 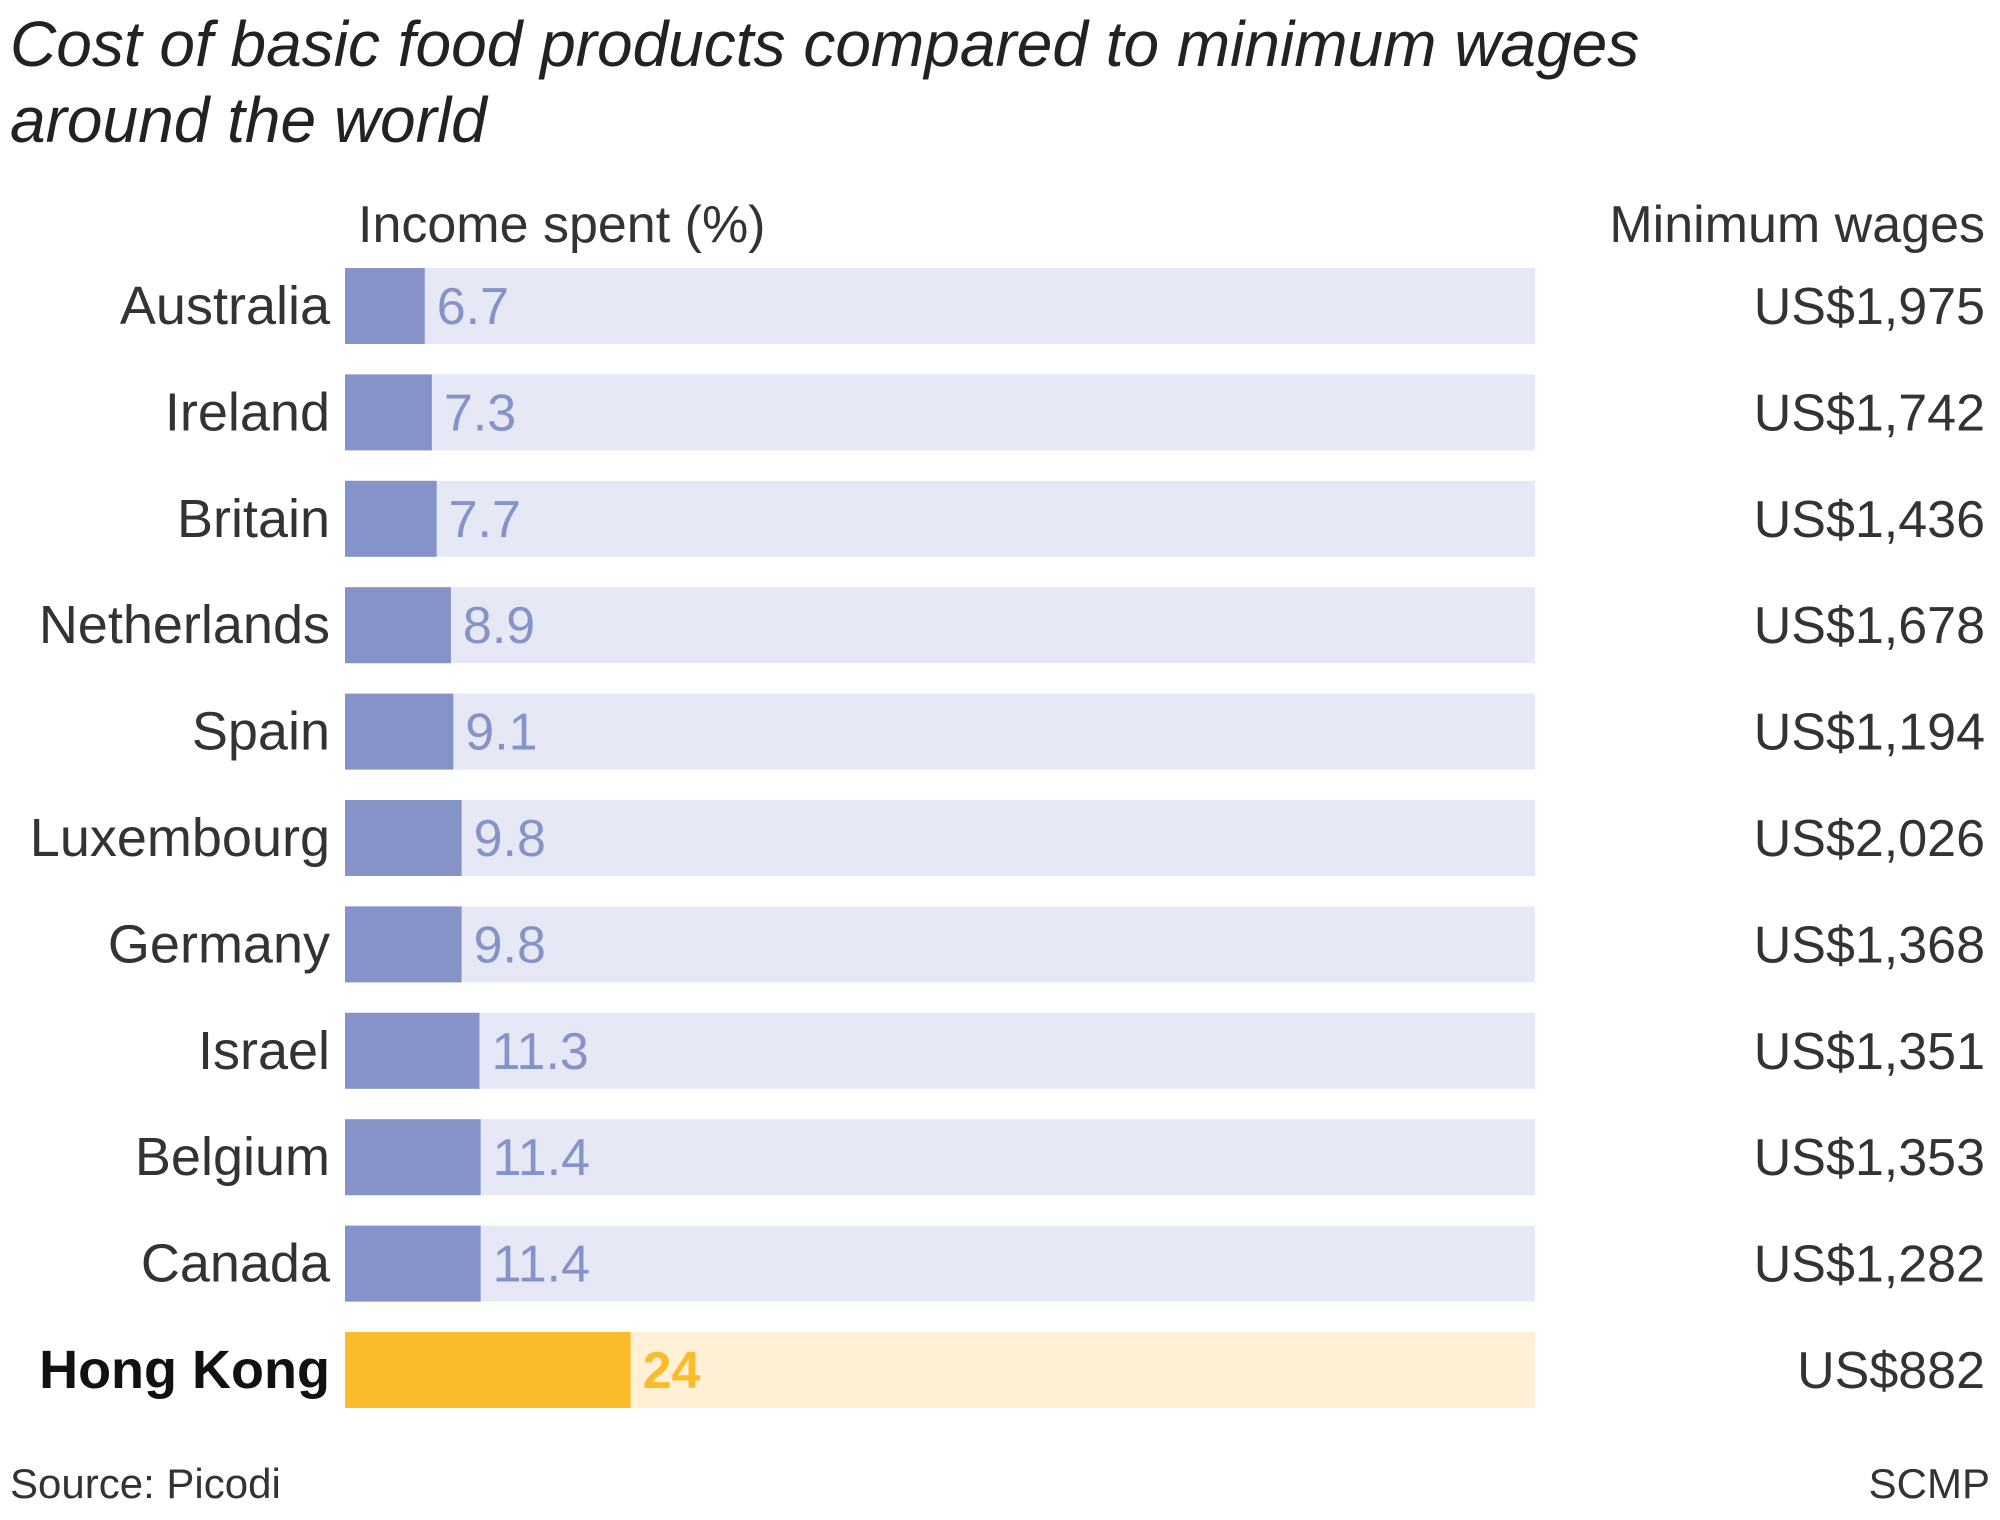 I want to click on bar-value-label: 24, so click(x=672, y=1371).